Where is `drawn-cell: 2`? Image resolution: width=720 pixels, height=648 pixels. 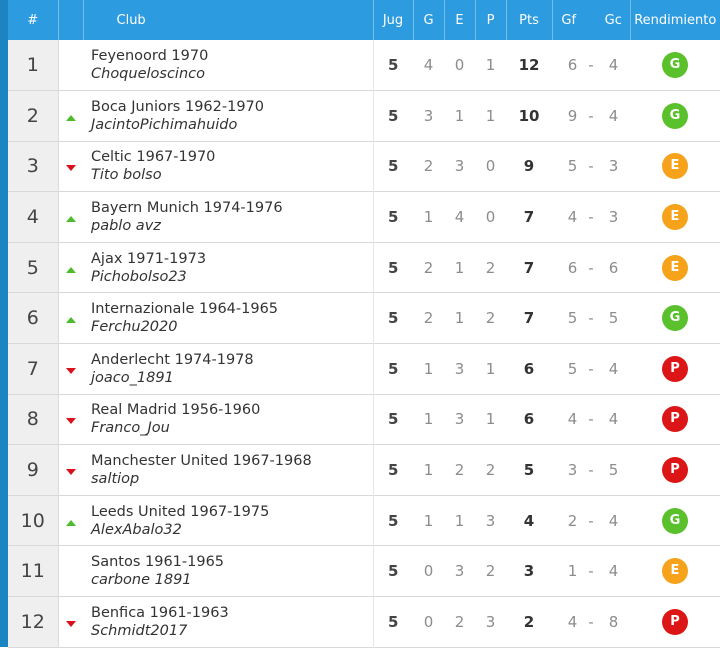 drawn-cell: 2 is located at coordinates (459, 621).